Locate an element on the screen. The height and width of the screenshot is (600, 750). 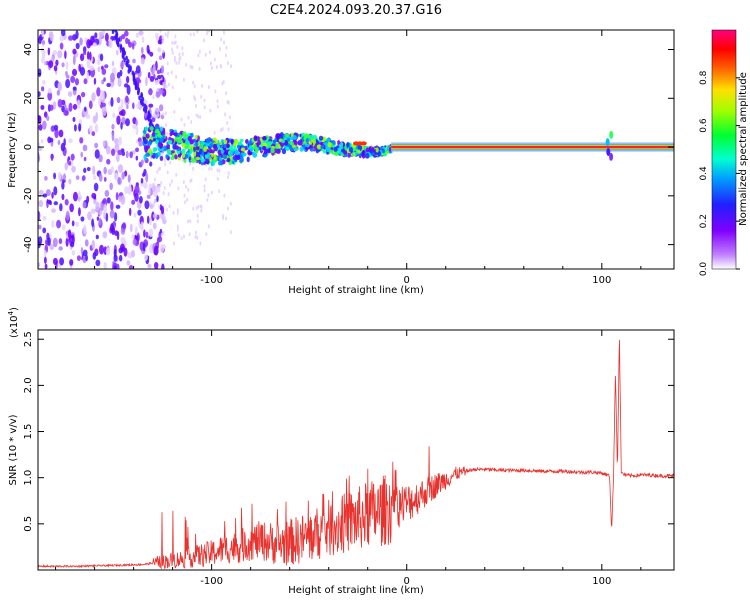
spectrogram-xtick-label: 0 is located at coordinates (407, 280).